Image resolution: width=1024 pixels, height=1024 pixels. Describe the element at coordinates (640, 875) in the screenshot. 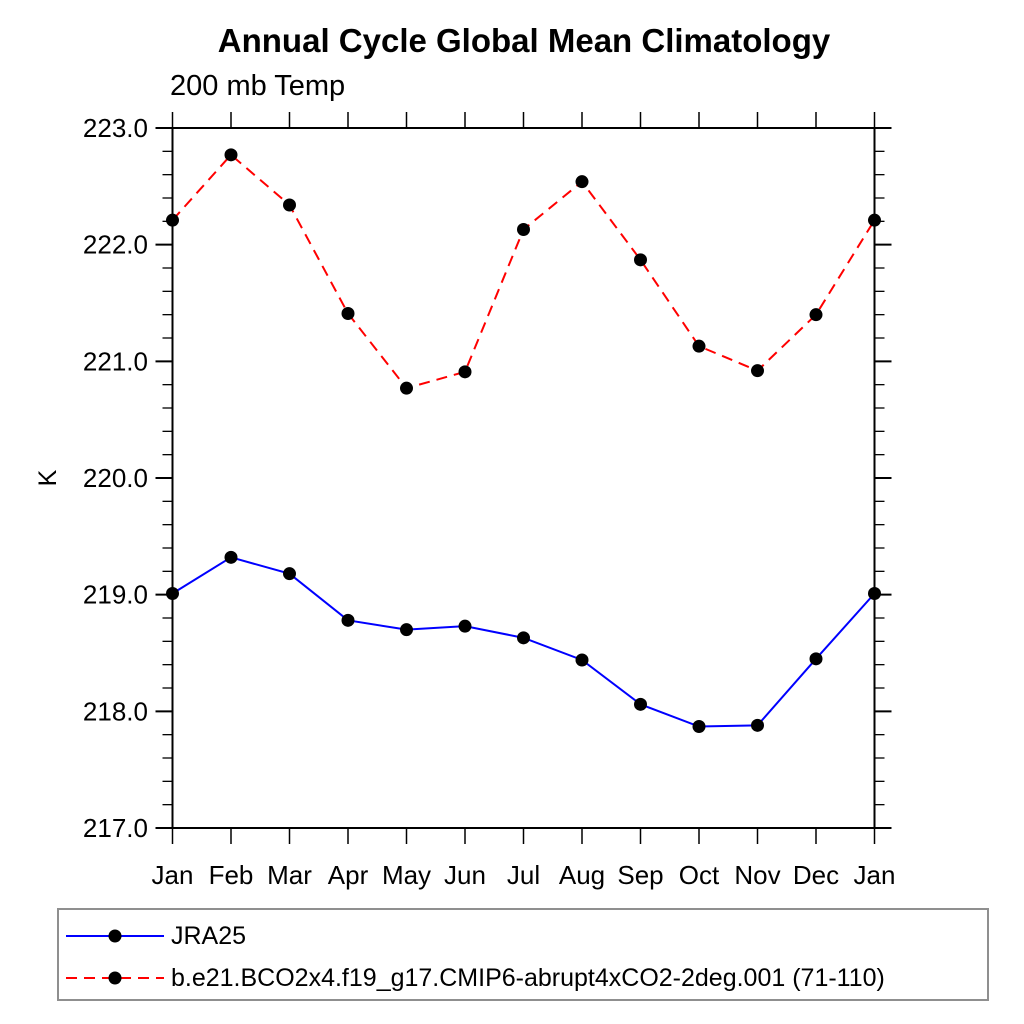

I see `svg-text: Sep` at that location.